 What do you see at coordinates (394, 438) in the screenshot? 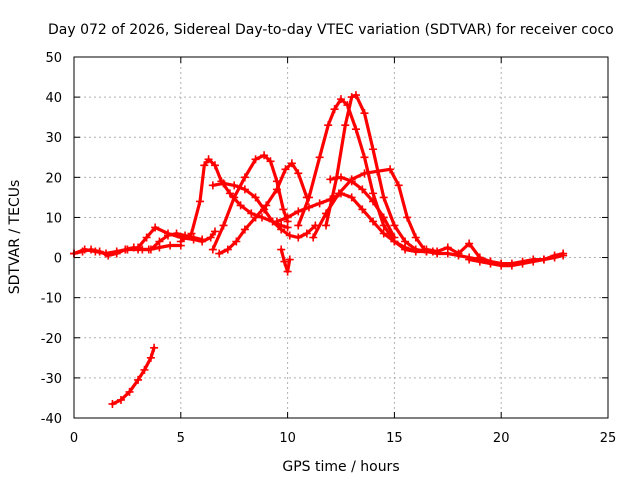
I see `x-tick-label: 15` at bounding box center [394, 438].